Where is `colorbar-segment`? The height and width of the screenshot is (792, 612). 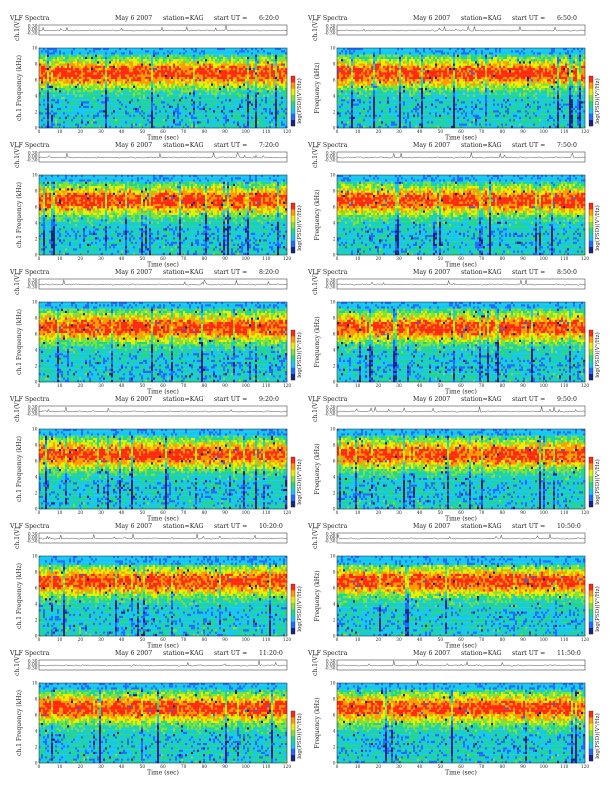
colorbar-segment is located at coordinates (293, 116).